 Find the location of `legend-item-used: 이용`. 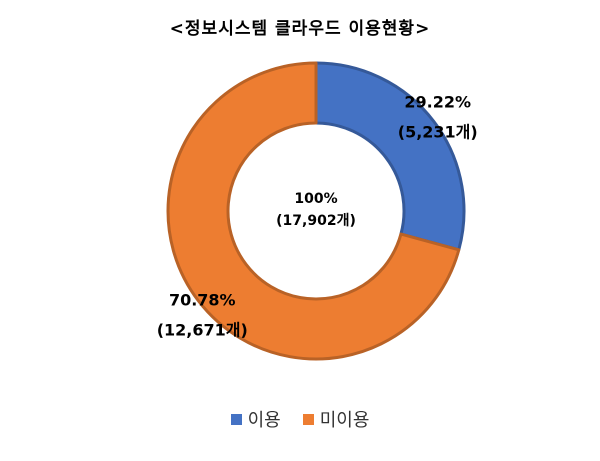

legend-item-used: 이용 is located at coordinates (255, 419).